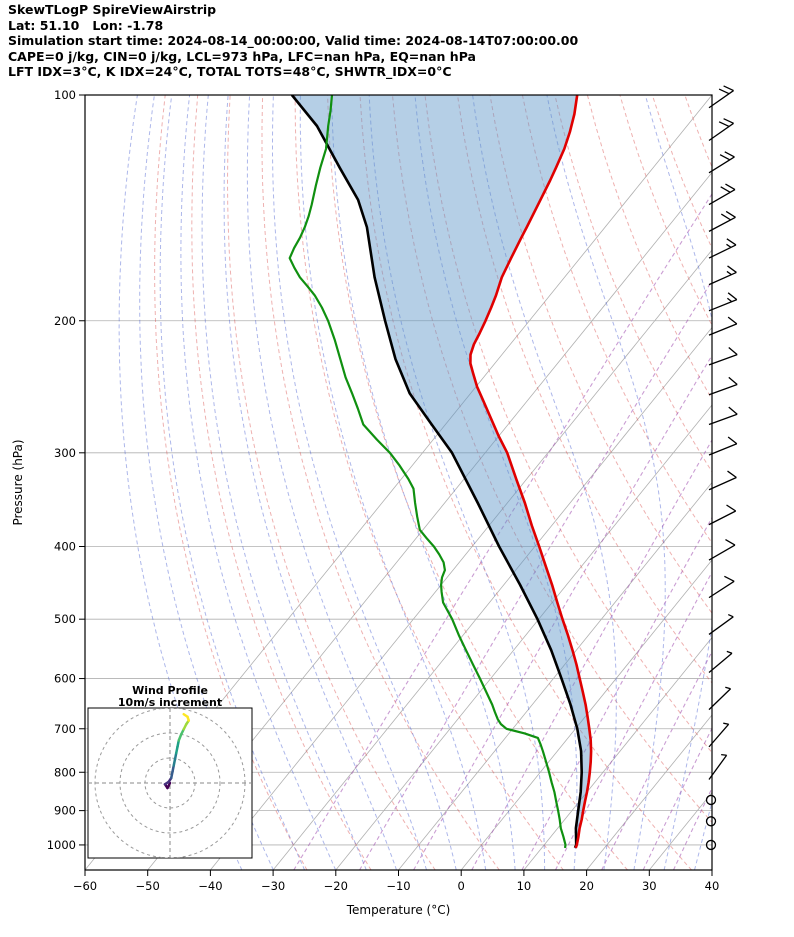  Describe the element at coordinates (721, 468) in the screenshot. I see `wind-barbs` at that location.